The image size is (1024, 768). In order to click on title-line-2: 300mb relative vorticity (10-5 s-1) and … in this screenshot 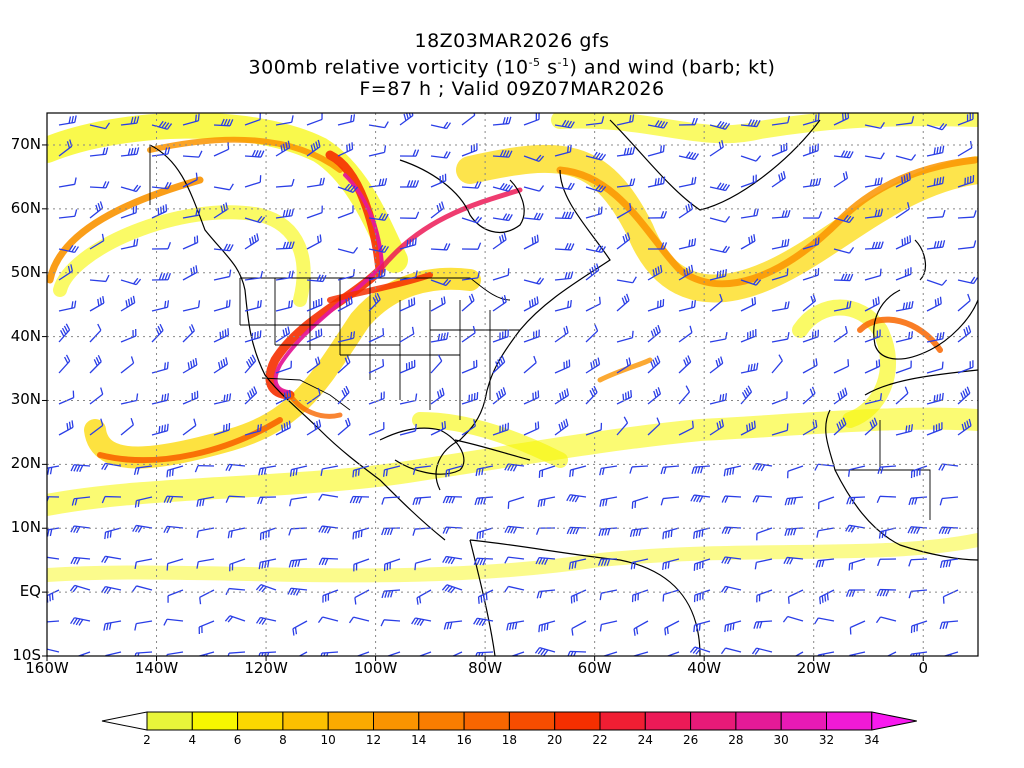, I will do `click(512, 67)`.